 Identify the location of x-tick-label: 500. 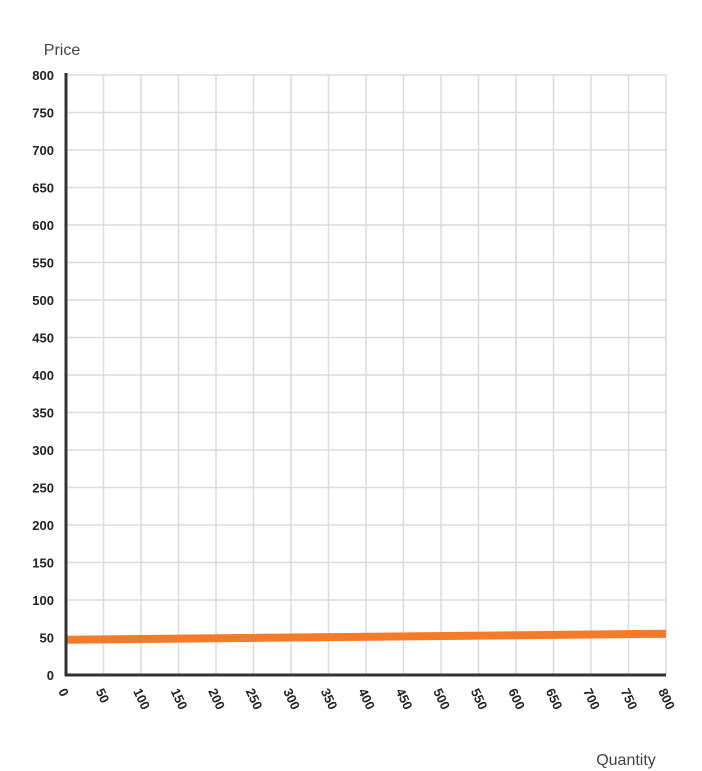
(441, 699).